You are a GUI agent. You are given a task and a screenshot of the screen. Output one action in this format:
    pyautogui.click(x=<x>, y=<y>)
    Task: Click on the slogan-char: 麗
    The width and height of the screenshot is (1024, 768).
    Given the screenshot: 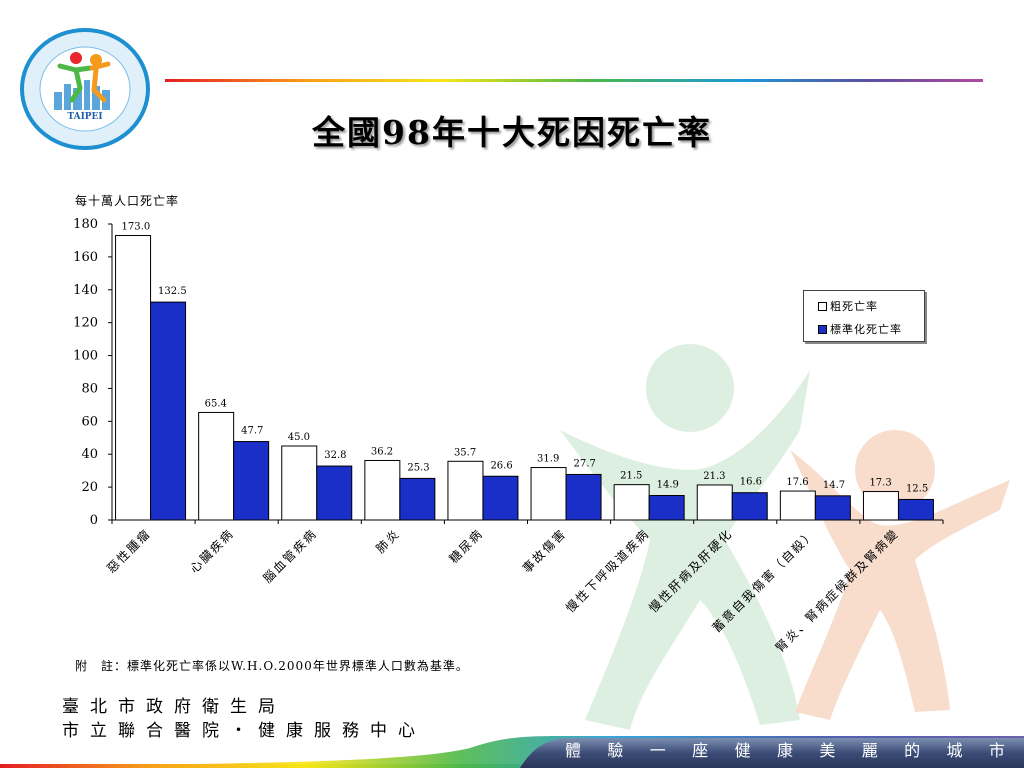 What is the action you would take?
    pyautogui.click(x=869, y=750)
    